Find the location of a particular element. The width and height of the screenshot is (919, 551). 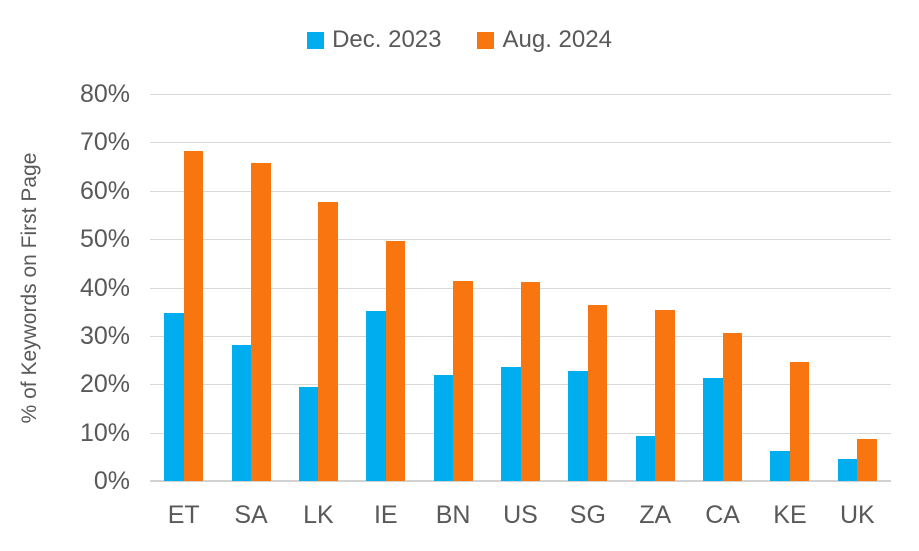

bar-aug-2024-za is located at coordinates (665, 395).